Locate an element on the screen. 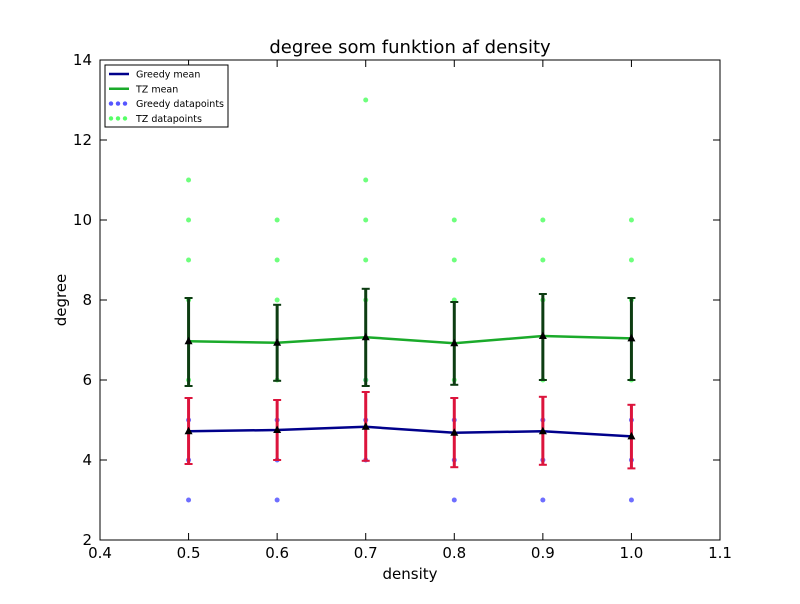 The width and height of the screenshot is (800, 604). x-tick-label: 0.6 is located at coordinates (277, 553).